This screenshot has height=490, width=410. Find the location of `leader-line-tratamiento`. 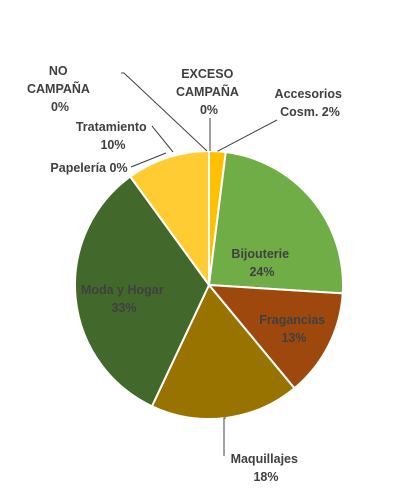

leader-line-tratamiento is located at coordinates (162, 139).